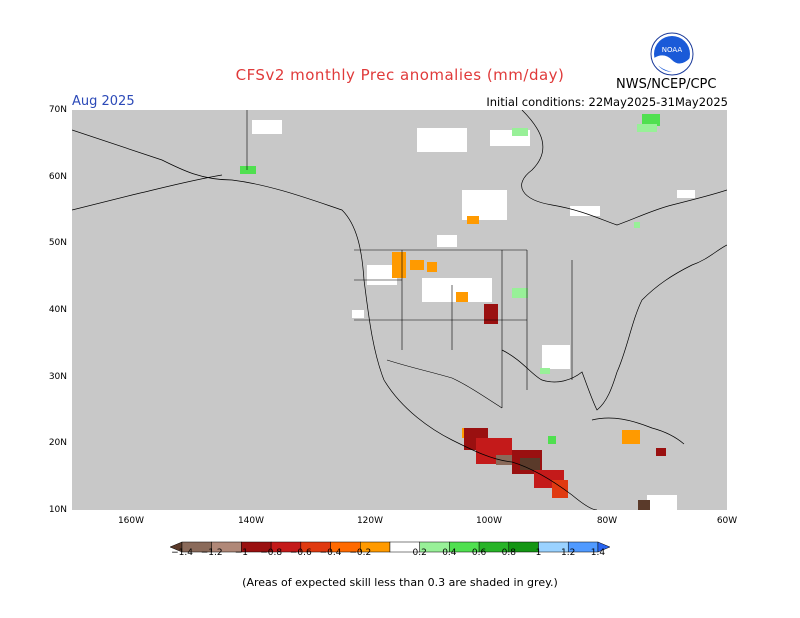 The image size is (800, 618). I want to click on lat-label-10n: 10N, so click(57, 510).